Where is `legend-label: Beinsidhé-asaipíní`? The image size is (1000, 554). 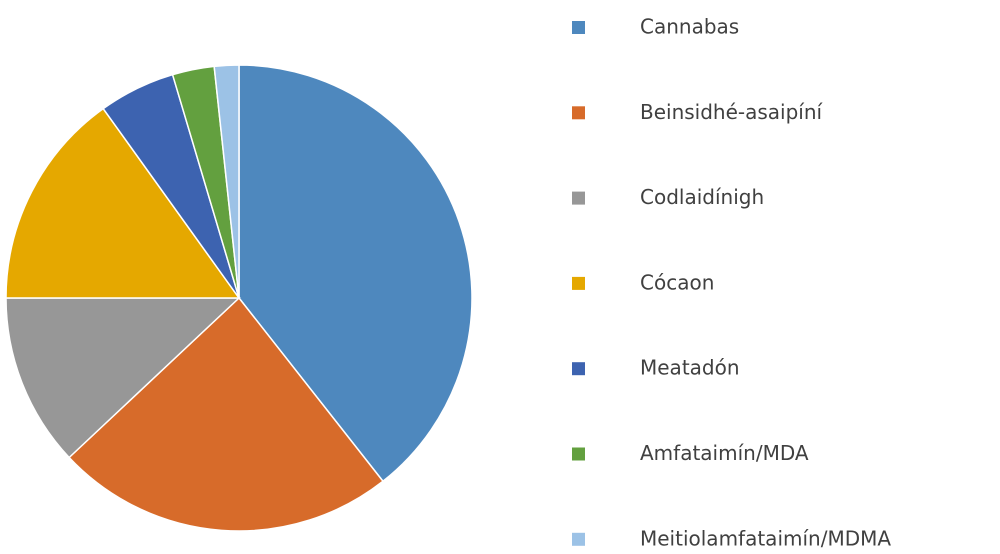 legend-label: Beinsidhé-asaipíní is located at coordinates (732, 112).